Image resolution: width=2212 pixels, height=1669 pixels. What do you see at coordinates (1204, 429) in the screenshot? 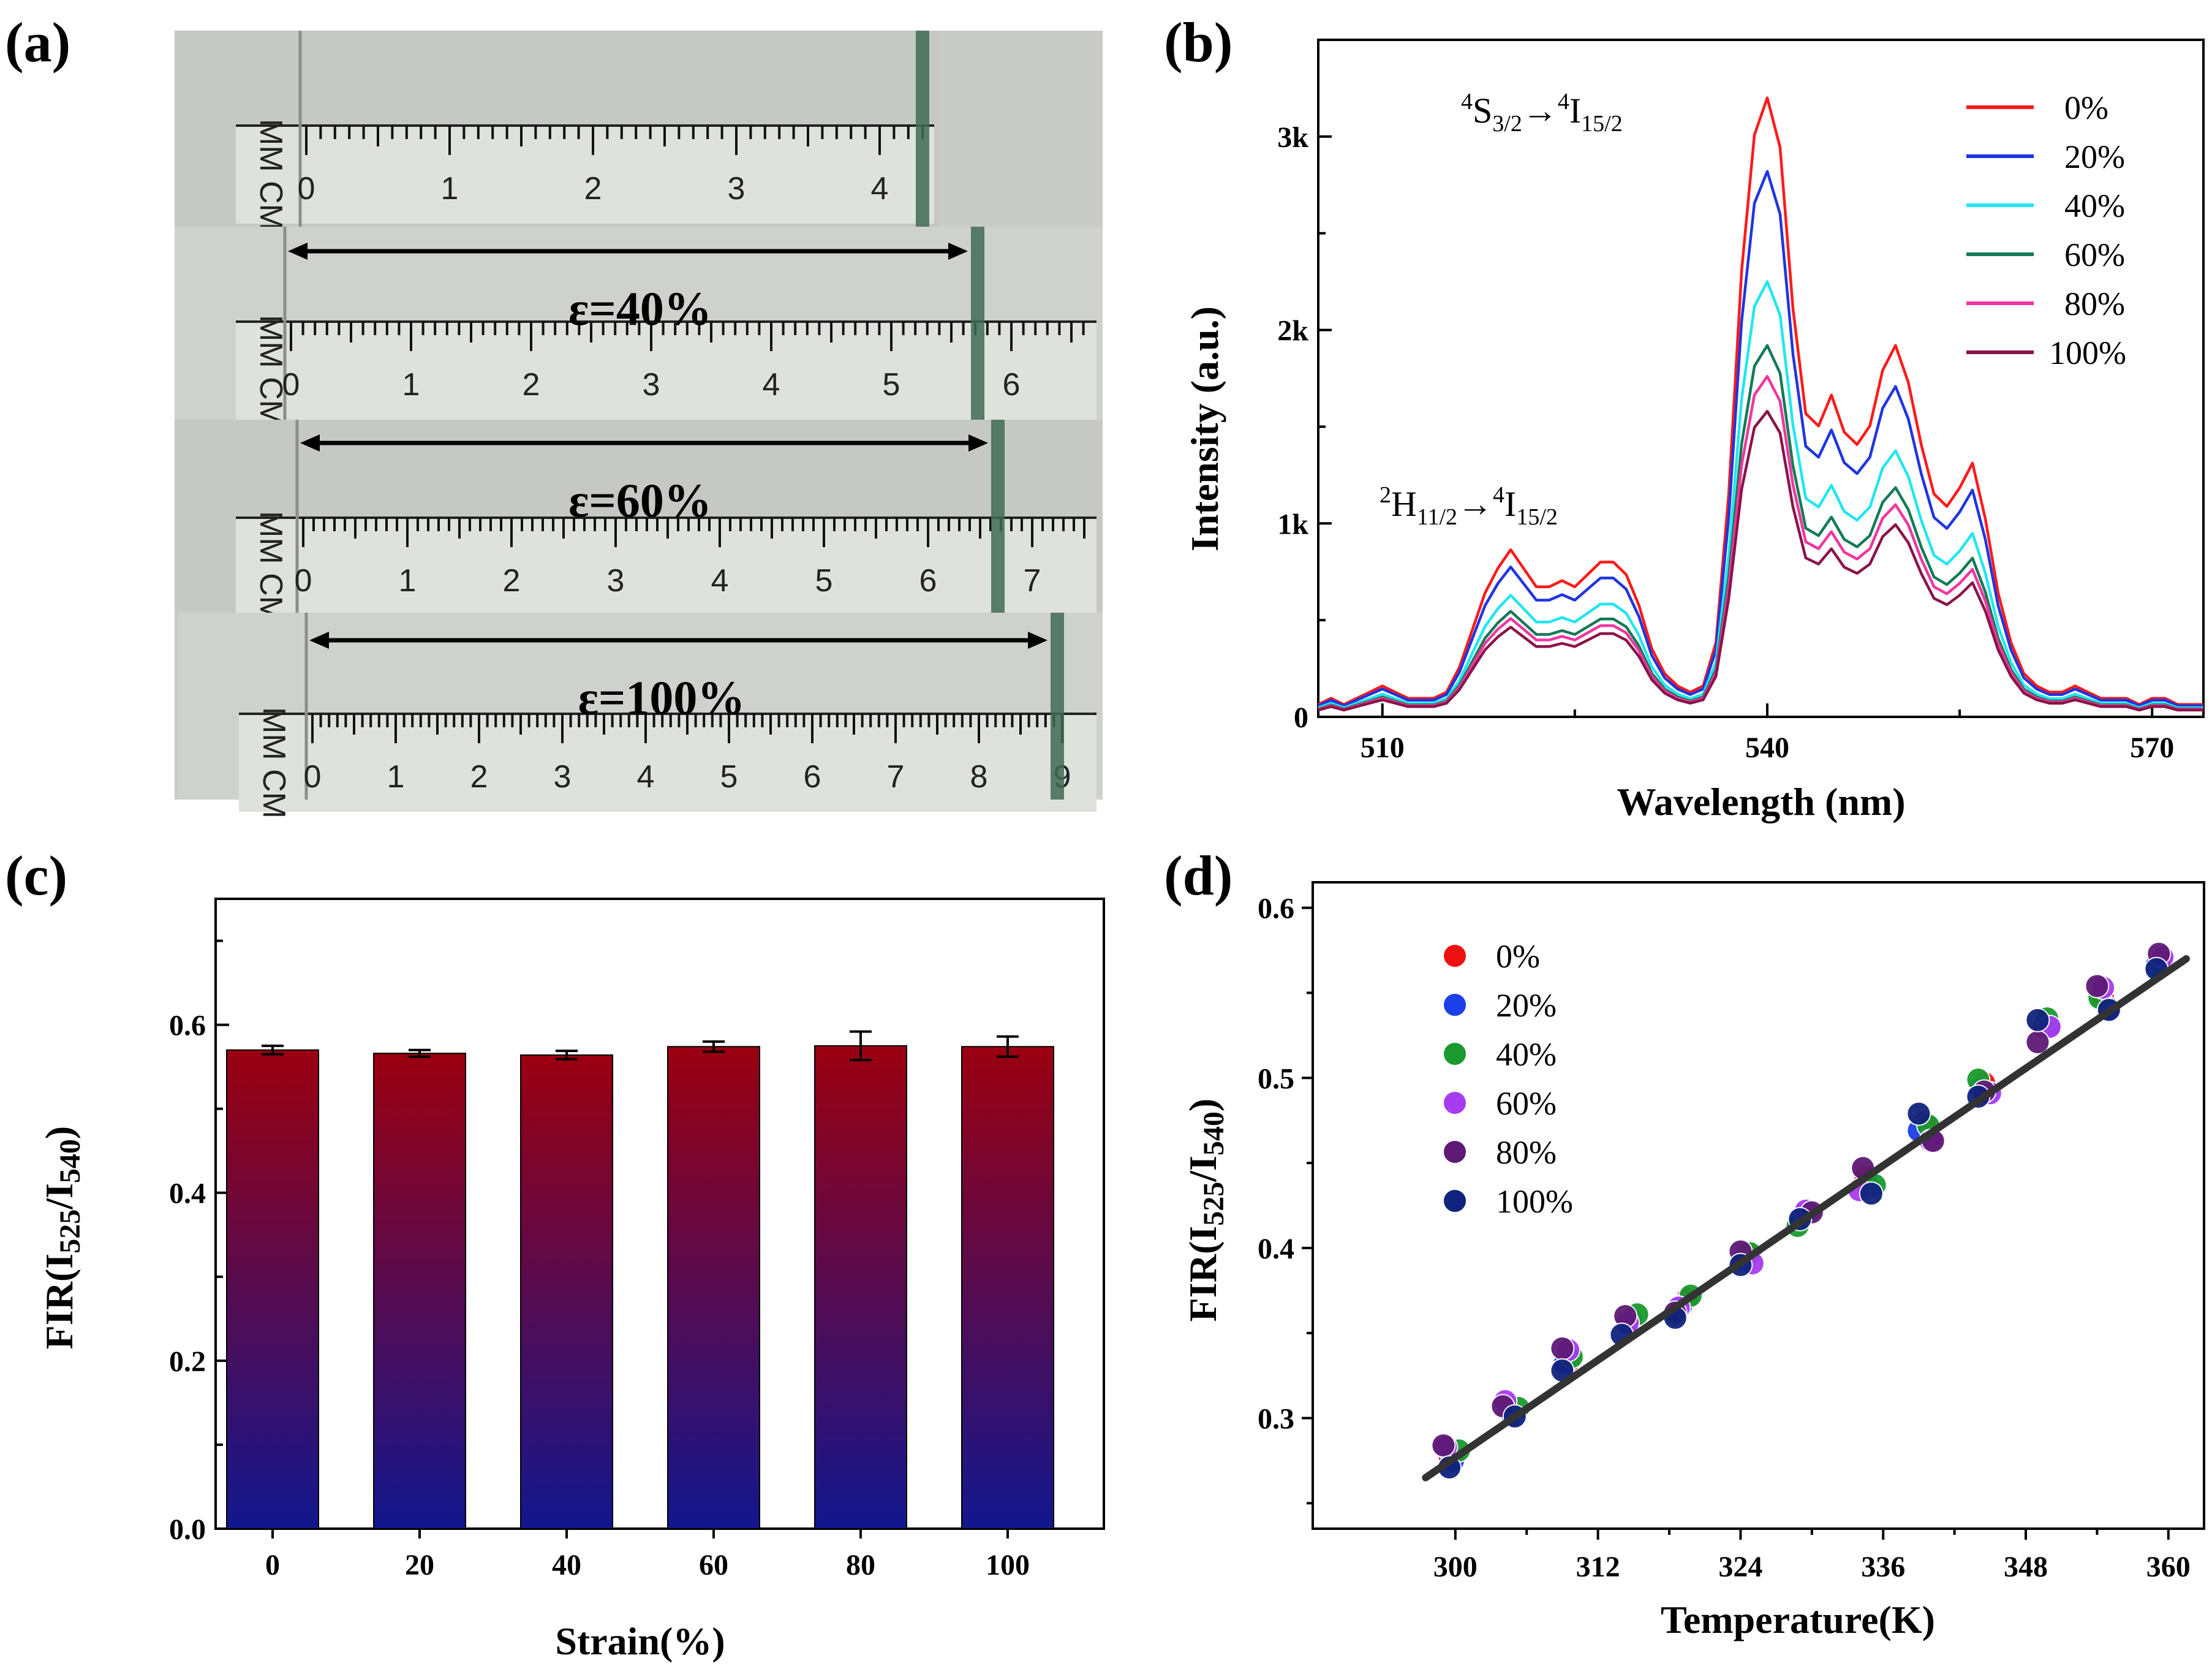
I see `y-axis-label-b: Intensity (a.u.)` at bounding box center [1204, 429].